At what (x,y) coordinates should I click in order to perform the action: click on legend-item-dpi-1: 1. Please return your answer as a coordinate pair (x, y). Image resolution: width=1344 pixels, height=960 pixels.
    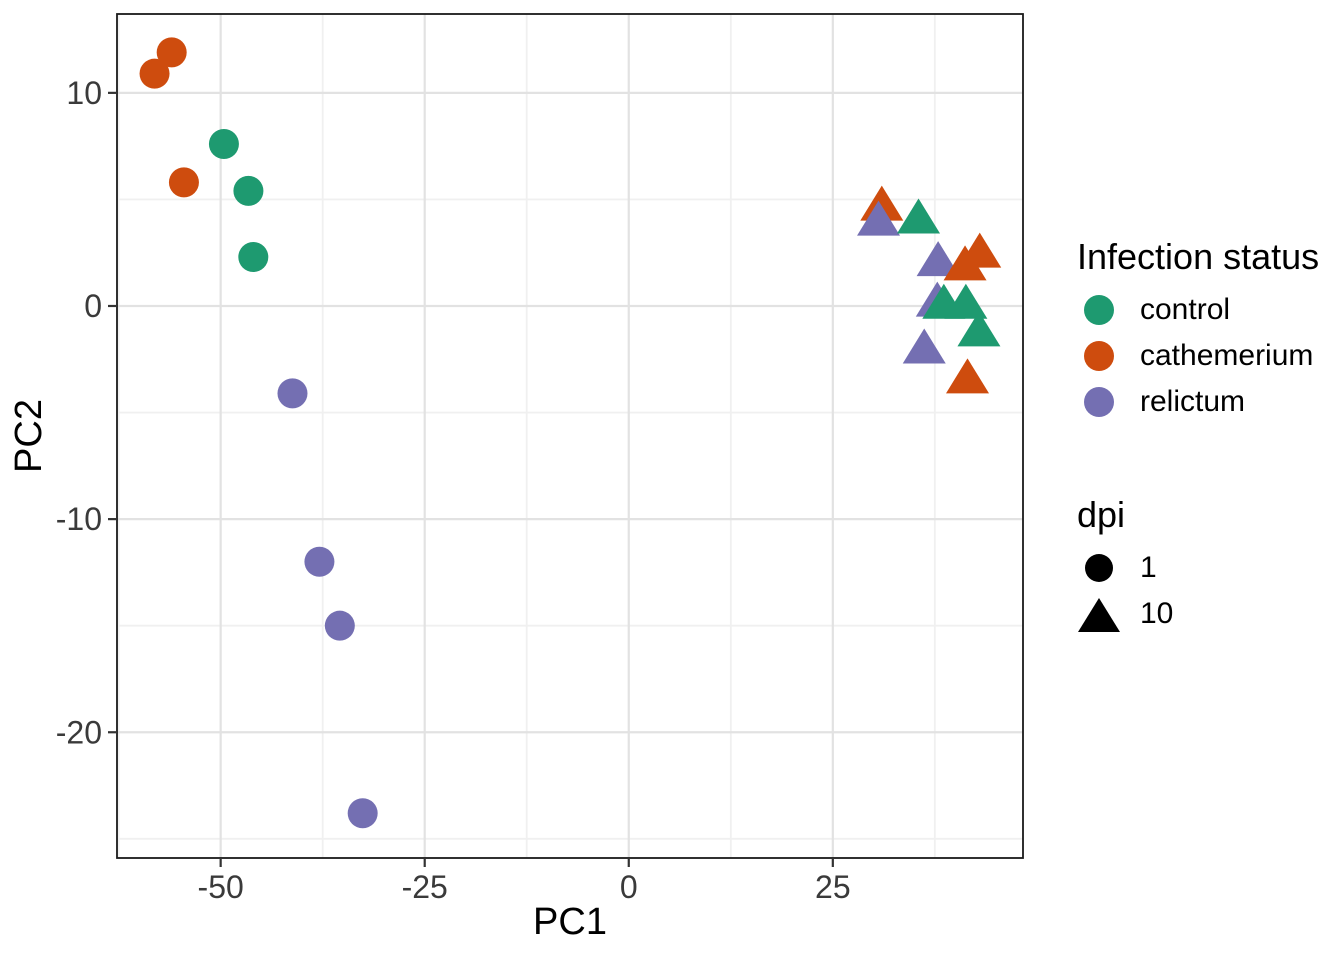
    Looking at the image, I should click on (1125, 568).